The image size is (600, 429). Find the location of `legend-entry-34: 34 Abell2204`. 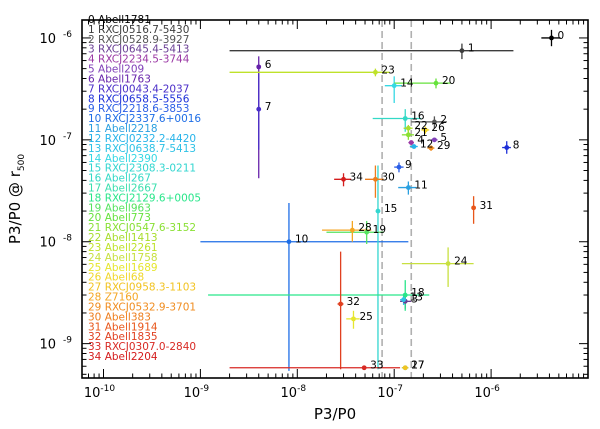

legend-entry-34: 34 Abell2204 is located at coordinates (123, 357).